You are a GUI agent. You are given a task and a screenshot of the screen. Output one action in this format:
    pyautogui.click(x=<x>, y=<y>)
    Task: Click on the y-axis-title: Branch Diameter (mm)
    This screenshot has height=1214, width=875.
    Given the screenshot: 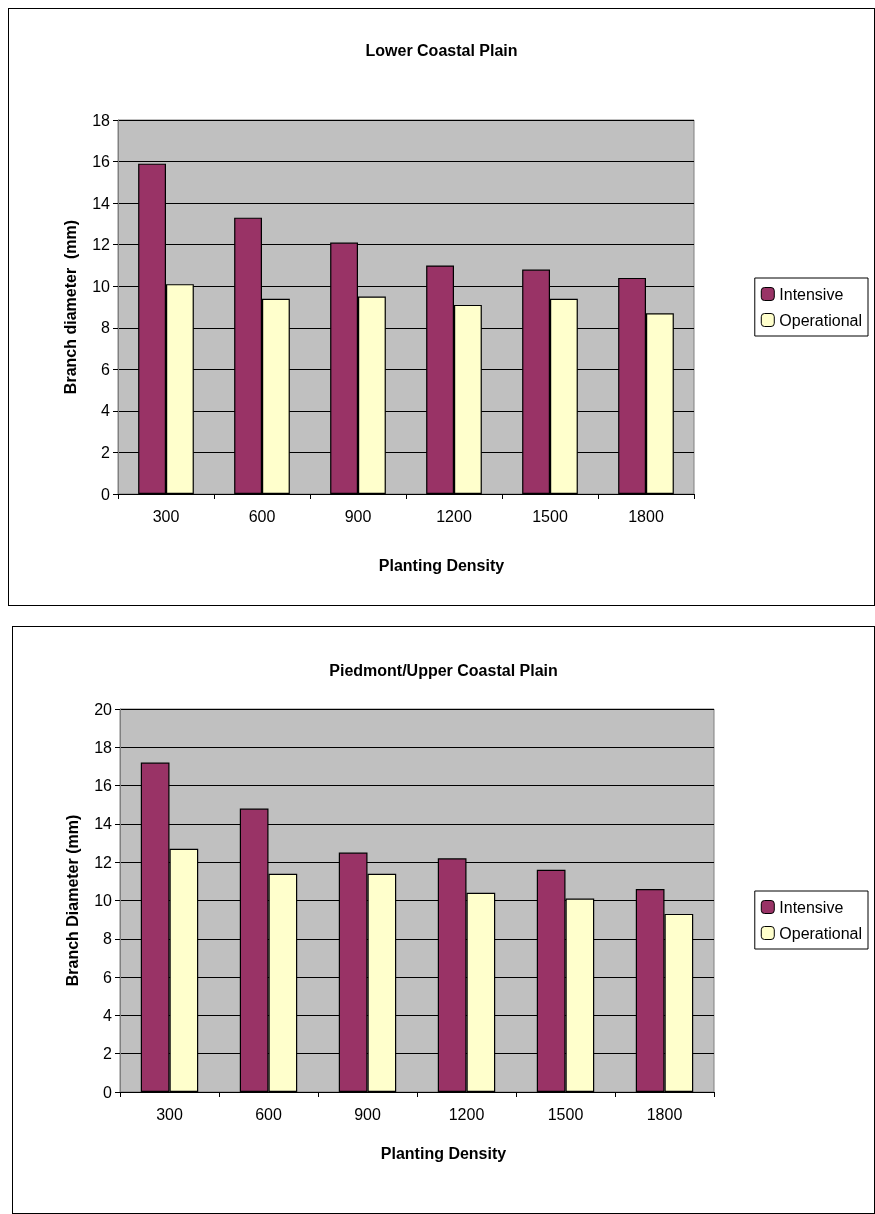 What is the action you would take?
    pyautogui.click(x=72, y=900)
    